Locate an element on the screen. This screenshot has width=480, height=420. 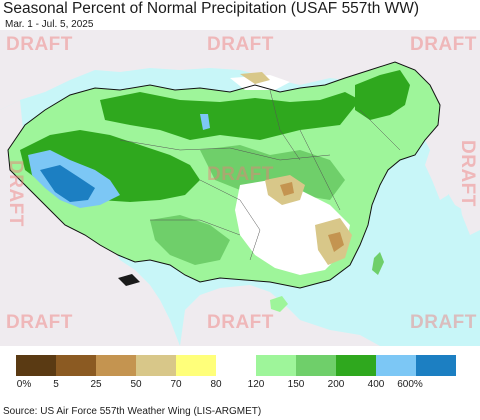
legend-tick-label: 50 is located at coordinates (136, 384).